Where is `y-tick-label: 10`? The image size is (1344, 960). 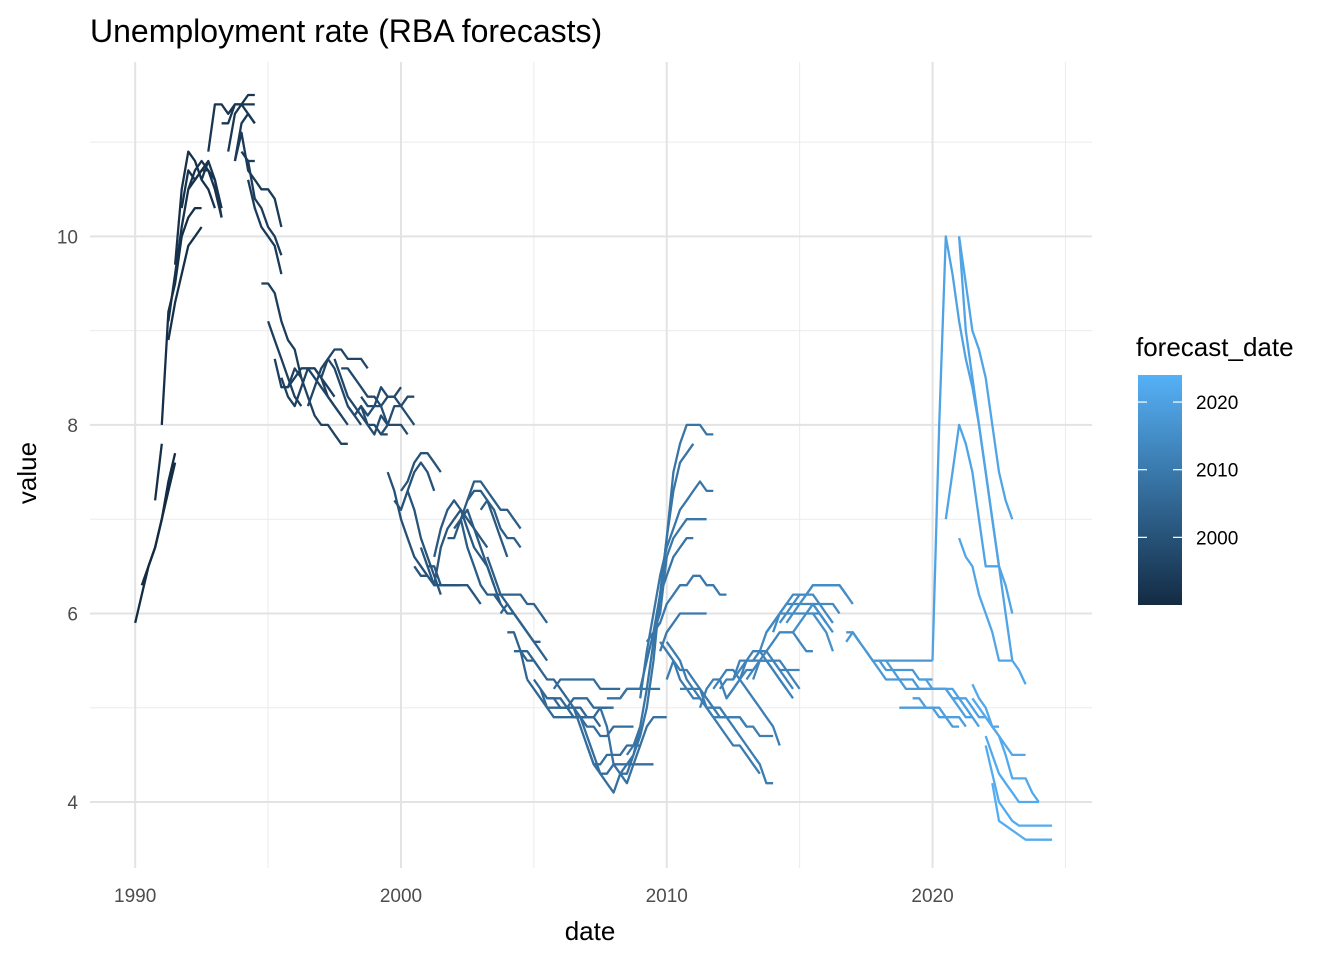
y-tick-label: 10 is located at coordinates (67, 237).